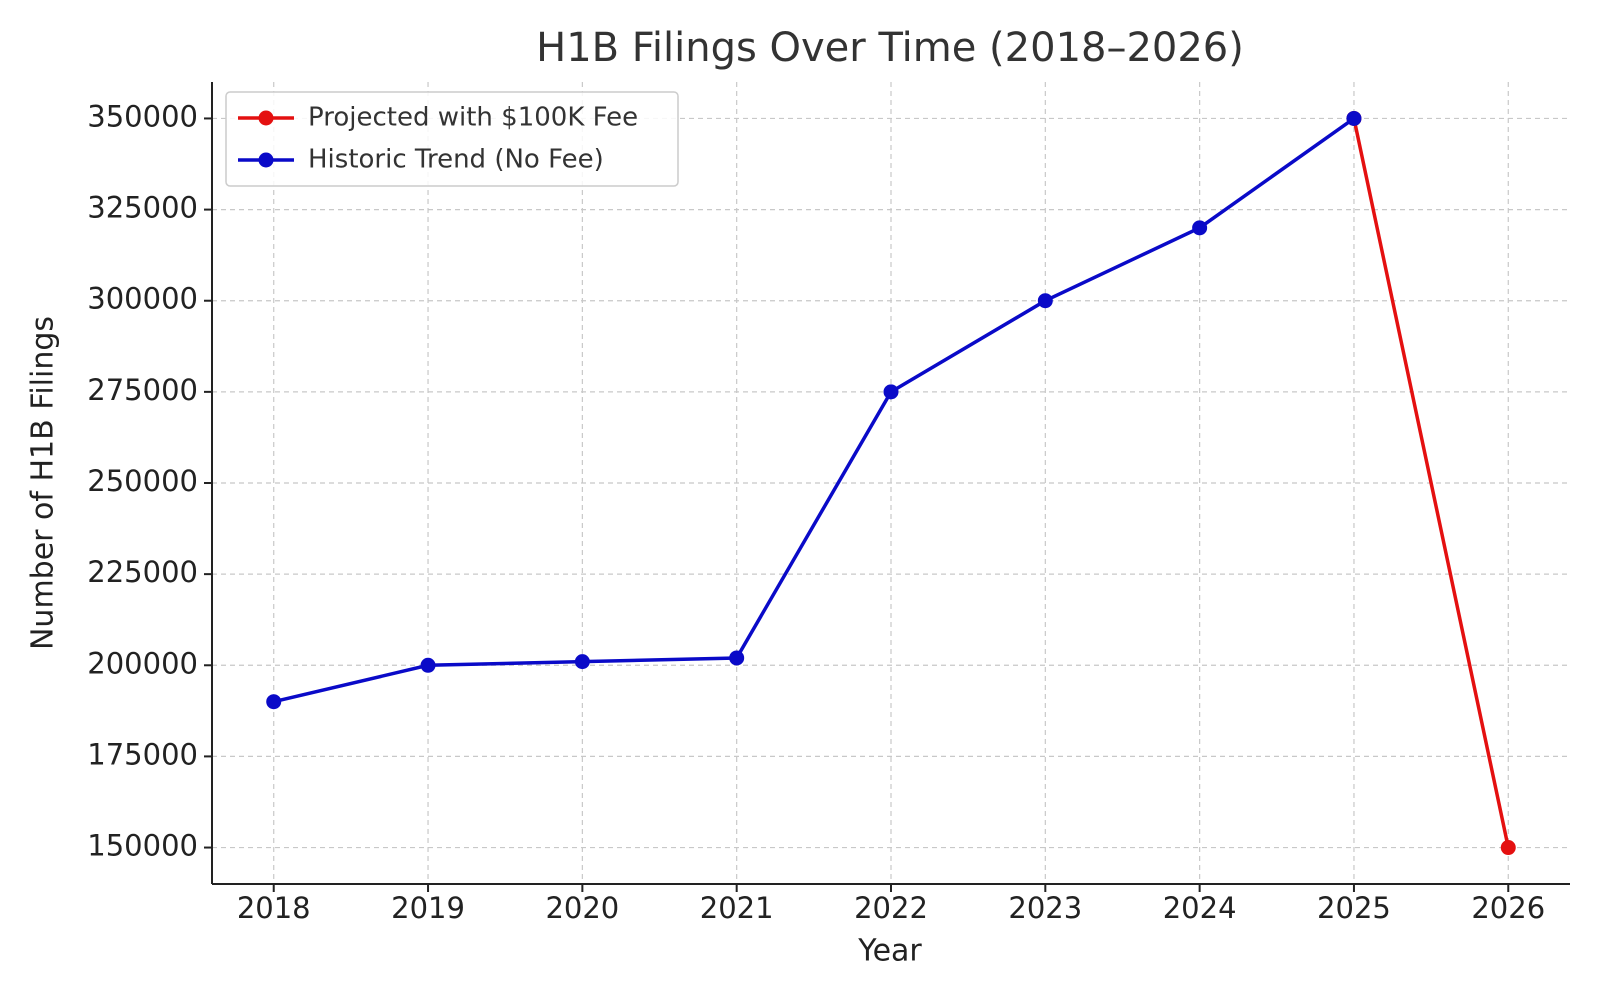 The height and width of the screenshot is (1000, 1600). I want to click on y-tick-label: 175000, so click(142, 754).